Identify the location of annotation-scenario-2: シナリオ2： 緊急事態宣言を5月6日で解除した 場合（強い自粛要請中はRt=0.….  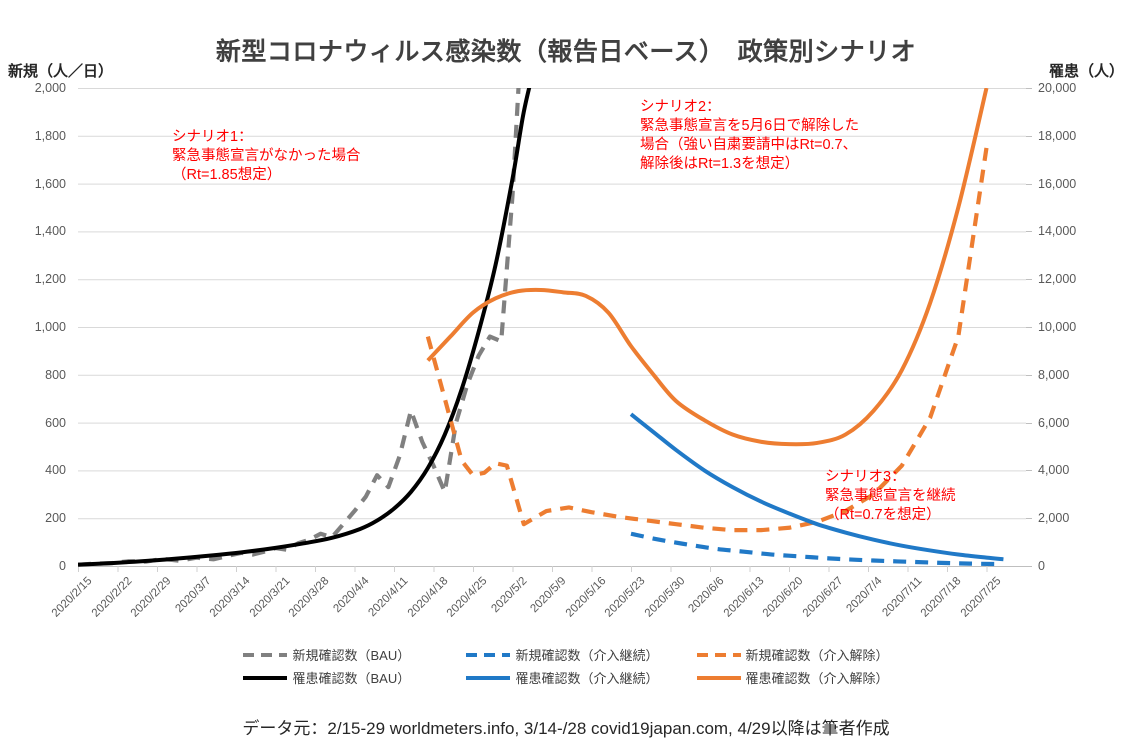
(750, 136).